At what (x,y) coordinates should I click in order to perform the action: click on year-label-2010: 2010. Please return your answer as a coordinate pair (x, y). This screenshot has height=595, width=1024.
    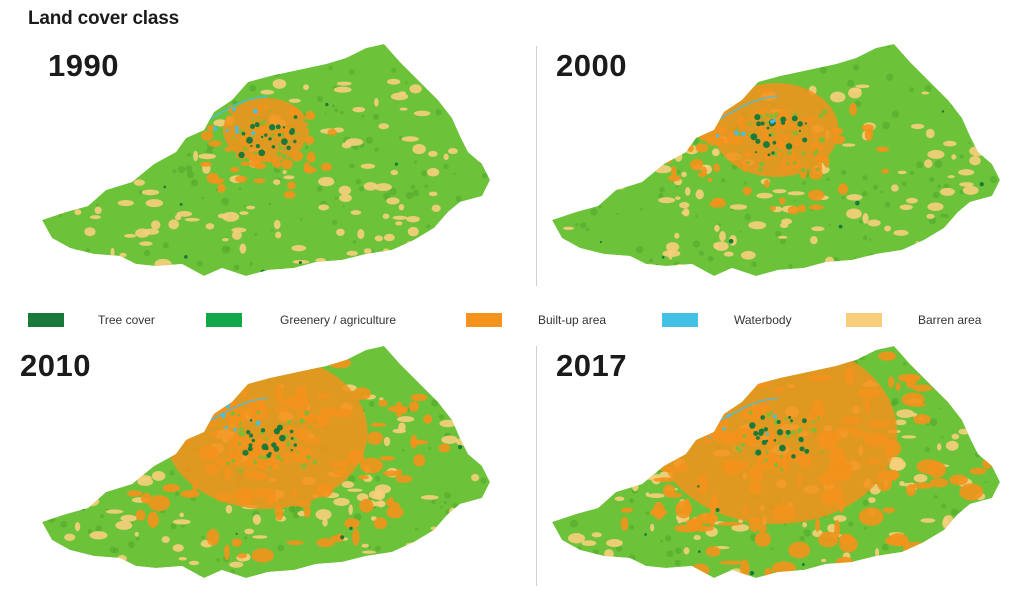
    Looking at the image, I should click on (55, 365).